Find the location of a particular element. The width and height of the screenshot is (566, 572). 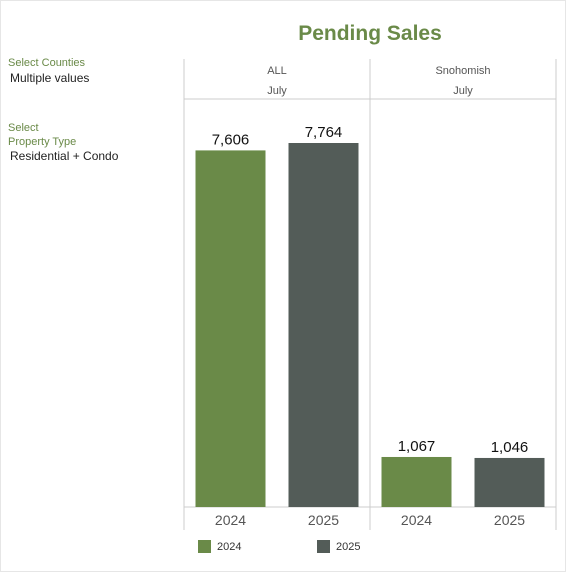

bar-snohomish-2024 is located at coordinates (416, 481).